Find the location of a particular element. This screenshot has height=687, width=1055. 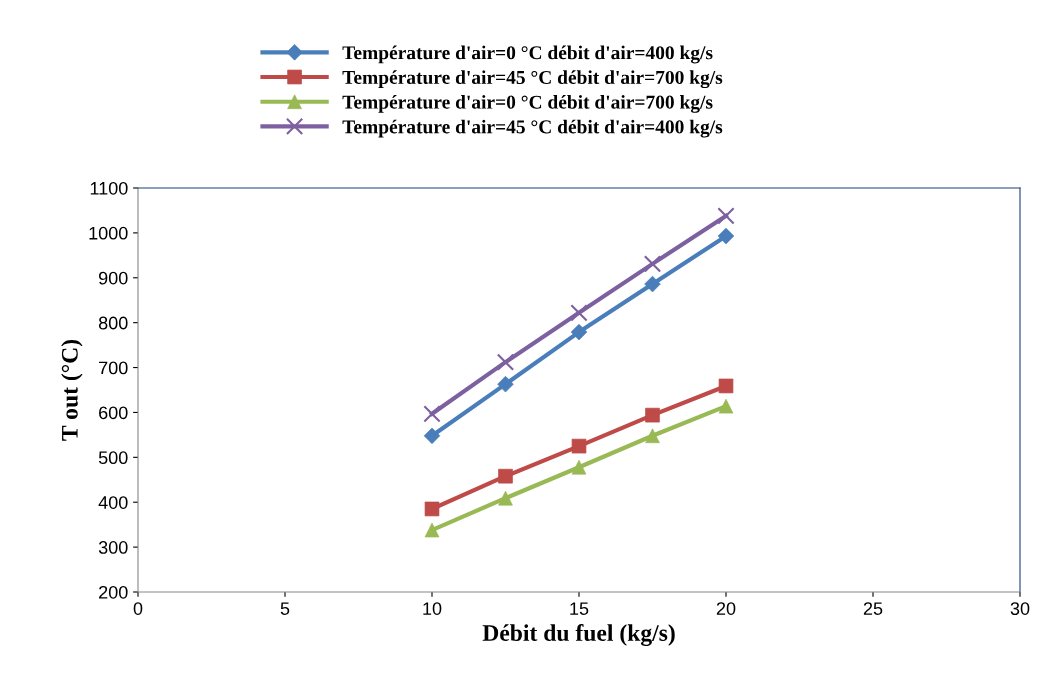

y-tick-label: 800 is located at coordinates (113, 323).